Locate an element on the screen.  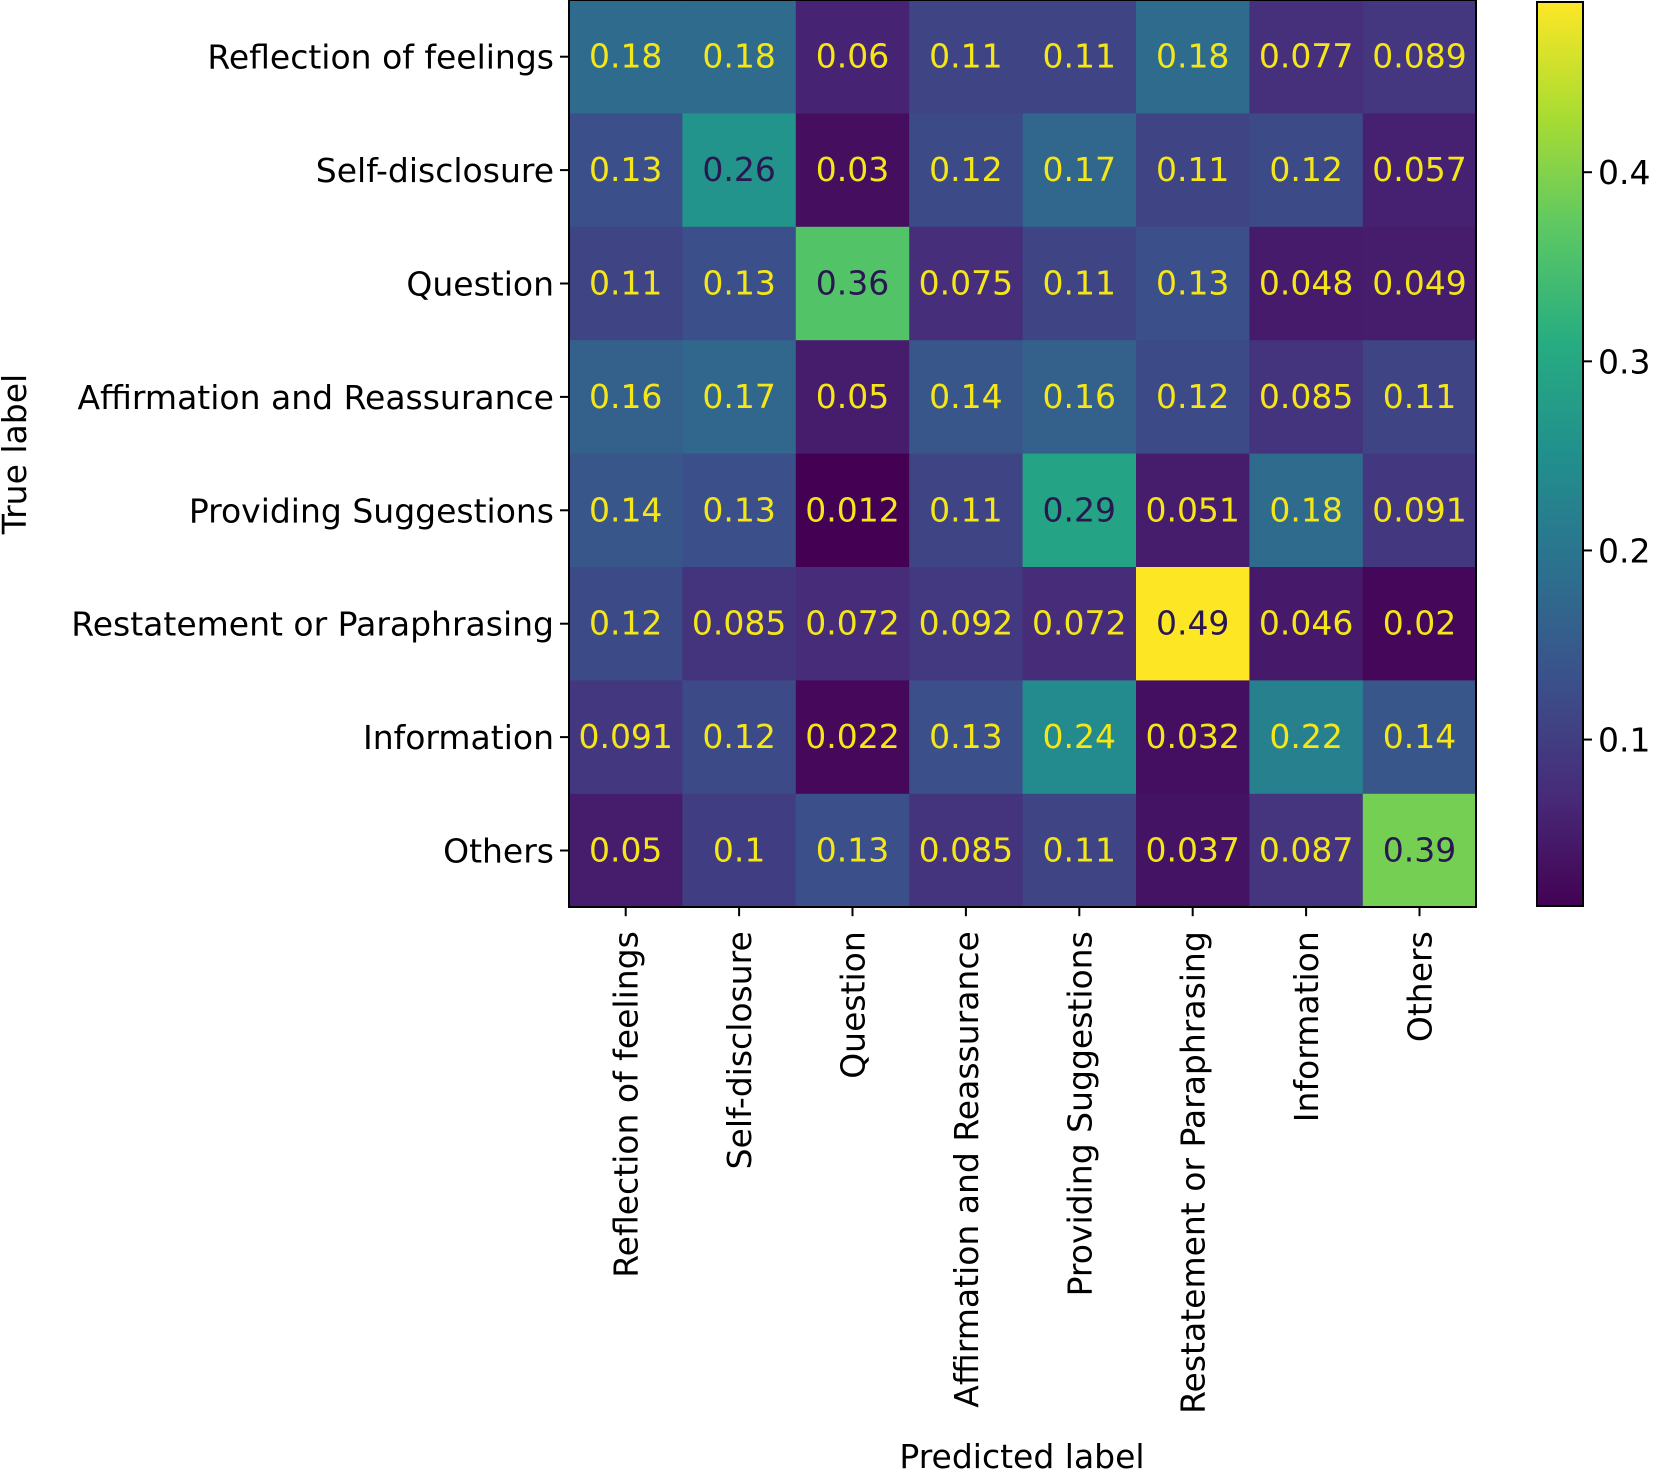
cell-value-label: 0.06 is located at coordinates (852, 56).